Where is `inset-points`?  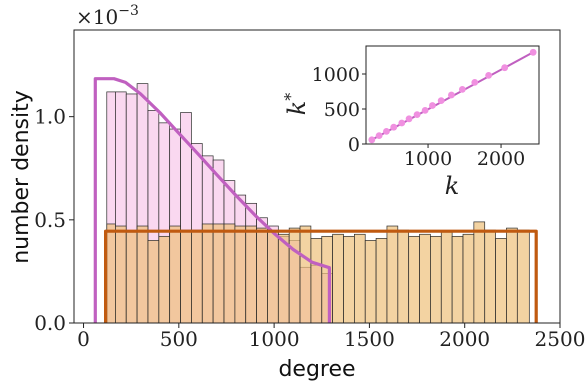
inset-points is located at coordinates (452, 96).